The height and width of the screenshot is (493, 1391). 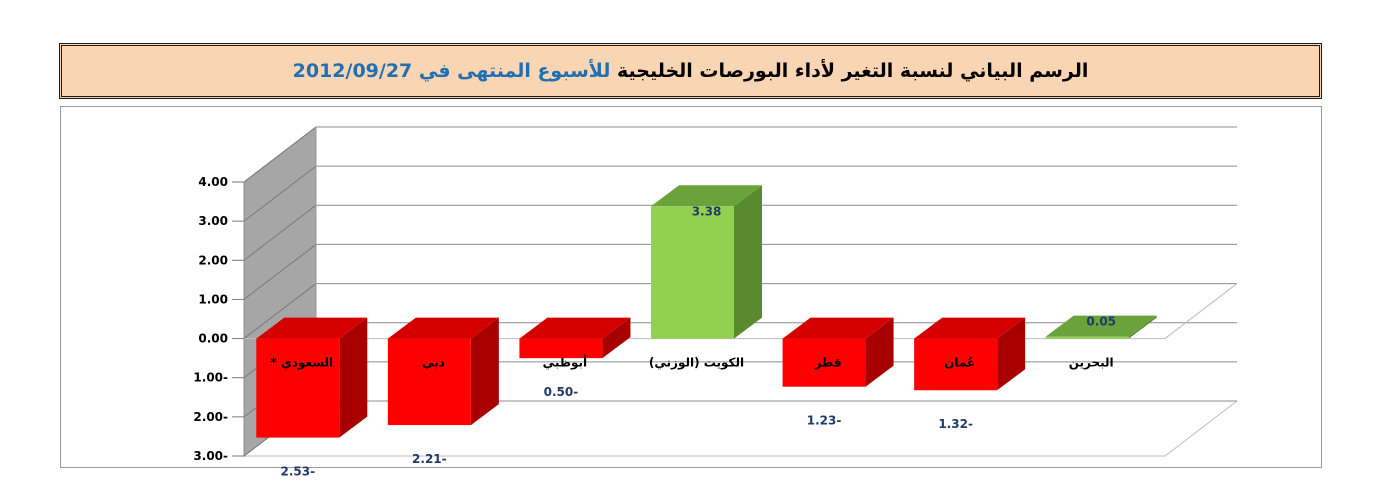 I want to click on x-category-label: السعودي *, so click(x=301, y=363).